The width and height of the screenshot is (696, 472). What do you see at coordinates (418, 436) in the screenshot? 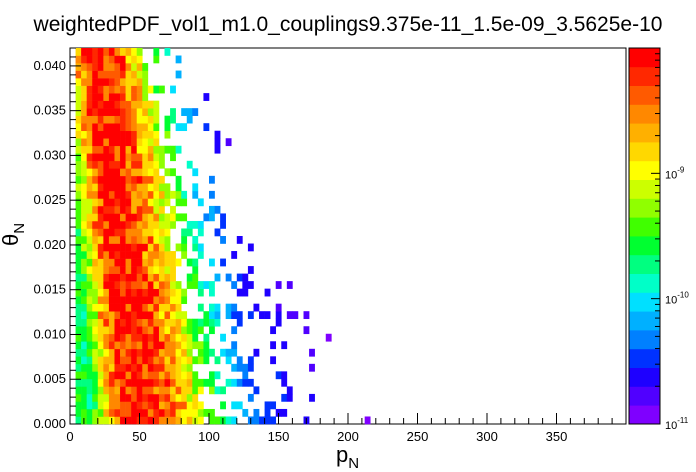
I see `x-tick-label: 250` at bounding box center [418, 436].